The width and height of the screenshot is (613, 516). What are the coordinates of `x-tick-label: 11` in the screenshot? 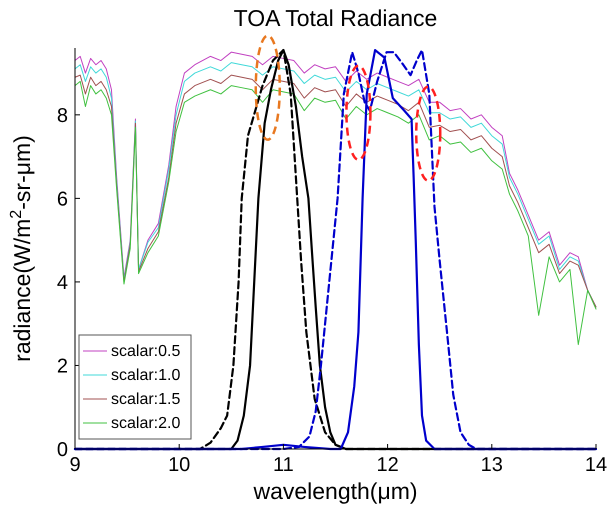 It's located at (283, 465).